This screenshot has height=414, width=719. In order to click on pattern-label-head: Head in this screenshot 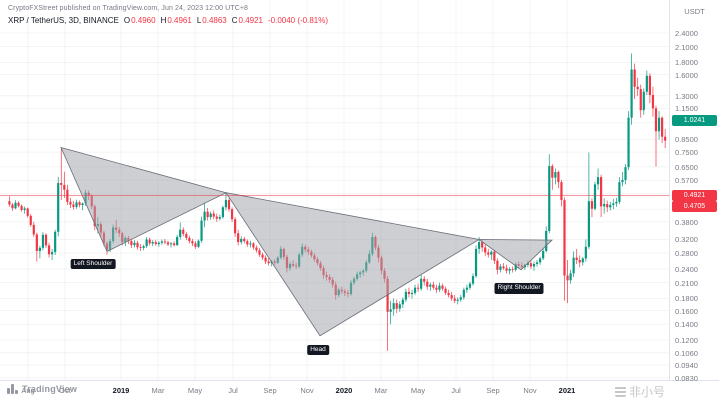, I will do `click(318, 350)`.